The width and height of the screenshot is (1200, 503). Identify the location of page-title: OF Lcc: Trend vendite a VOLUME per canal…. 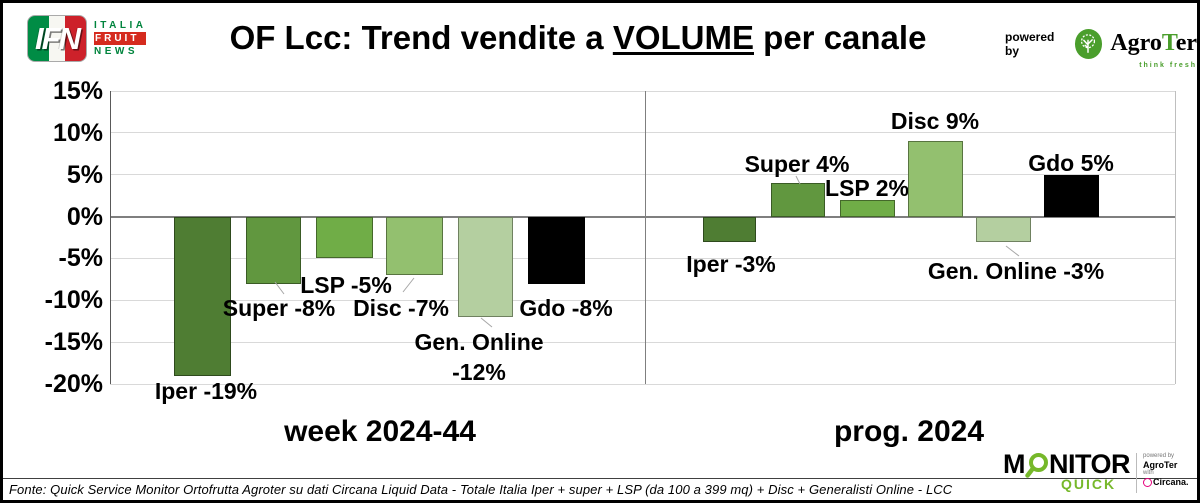
(578, 38).